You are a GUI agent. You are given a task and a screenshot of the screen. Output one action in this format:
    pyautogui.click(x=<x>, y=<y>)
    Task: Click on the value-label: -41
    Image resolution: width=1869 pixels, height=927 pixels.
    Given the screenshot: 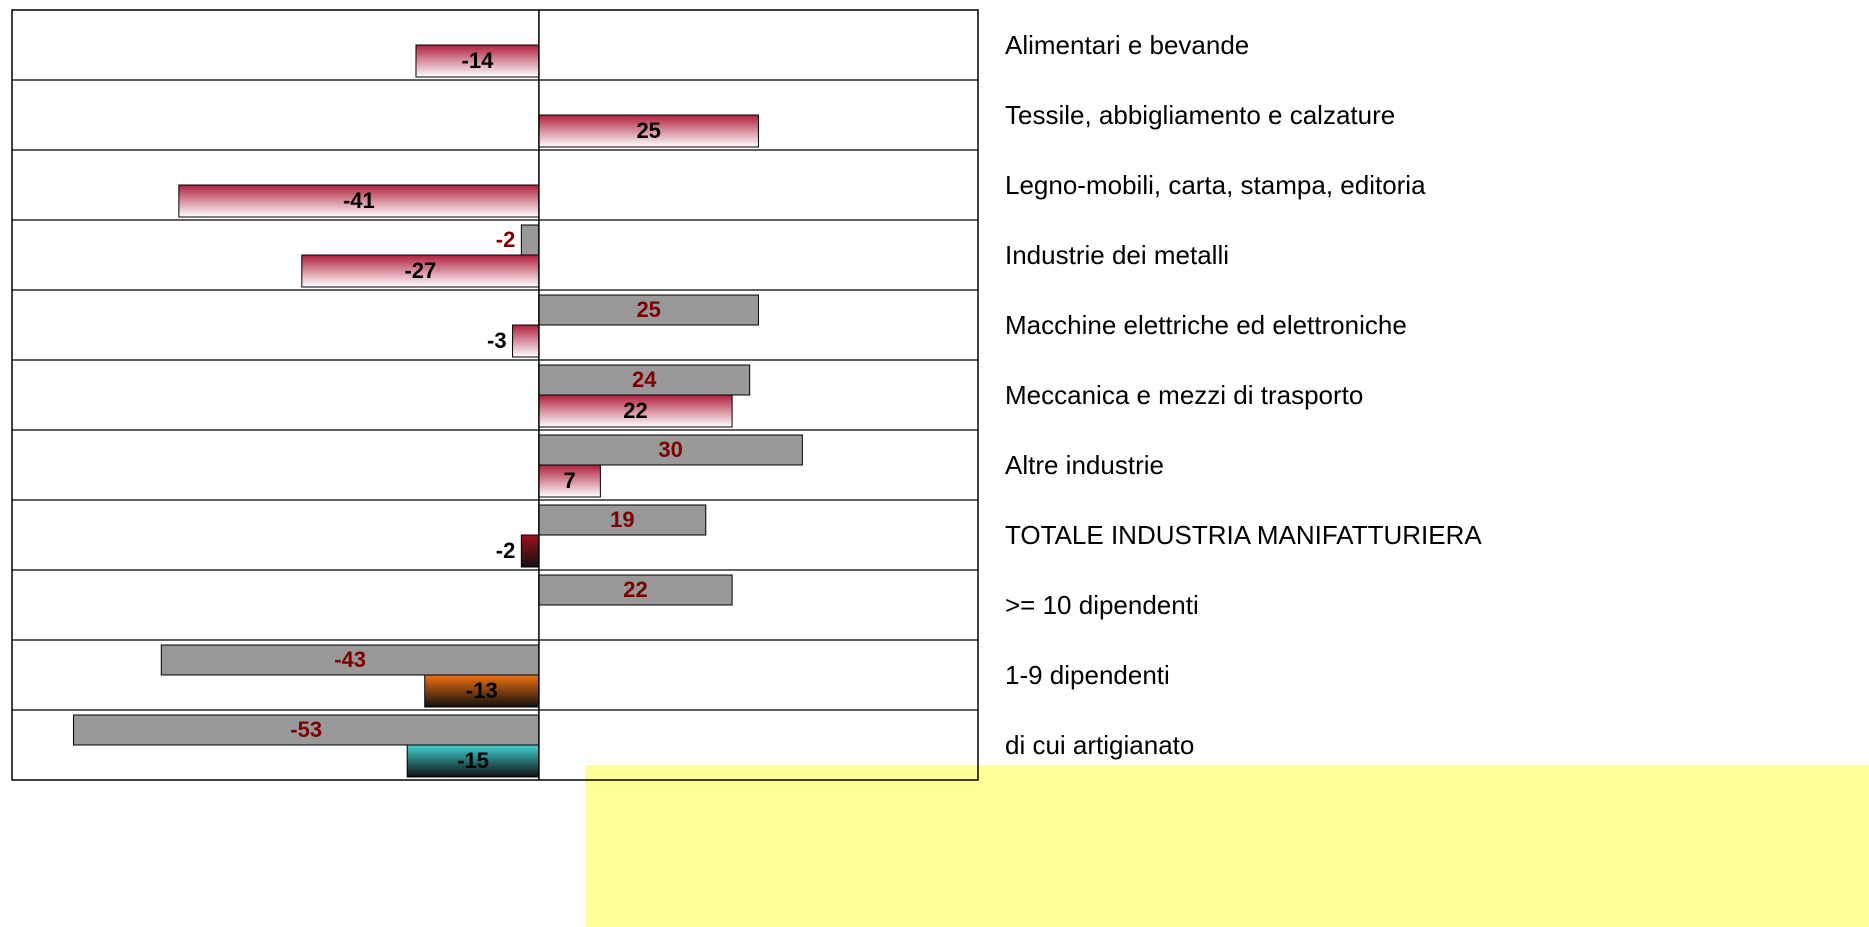 What is the action you would take?
    pyautogui.click(x=359, y=200)
    